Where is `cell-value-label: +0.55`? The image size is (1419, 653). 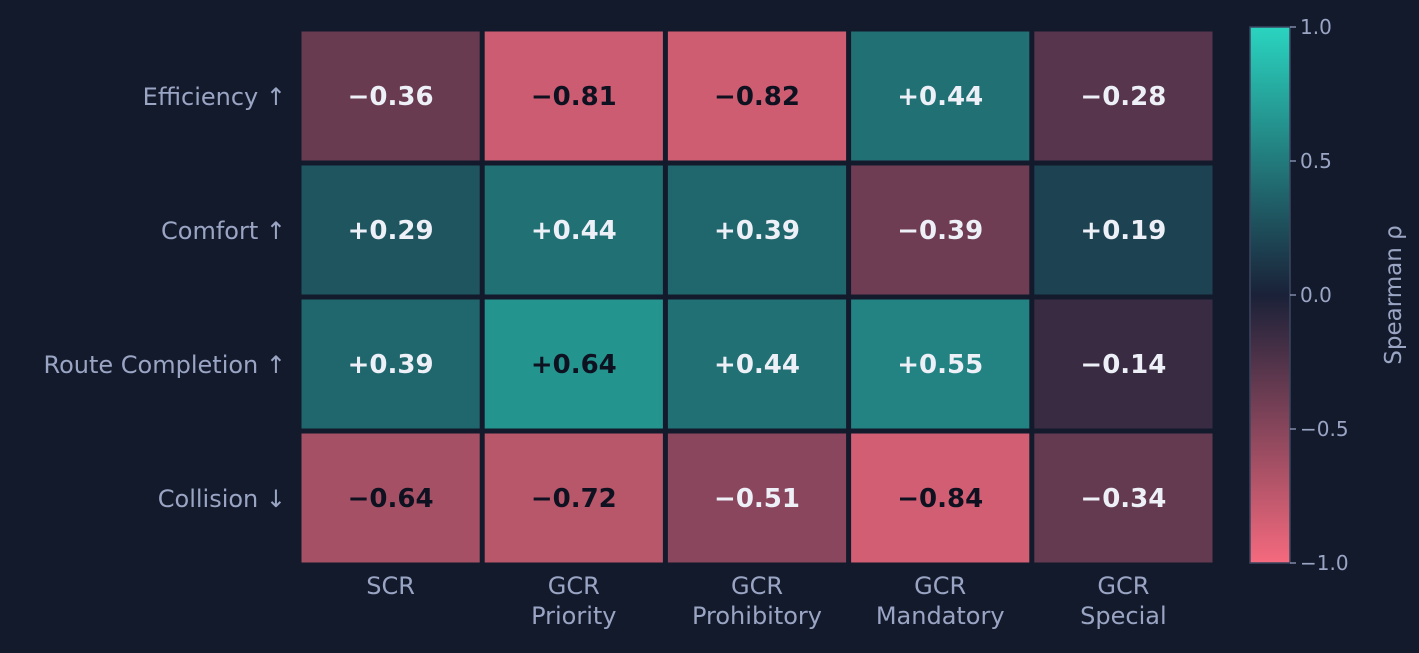
cell-value-label: +0.55 is located at coordinates (940, 365).